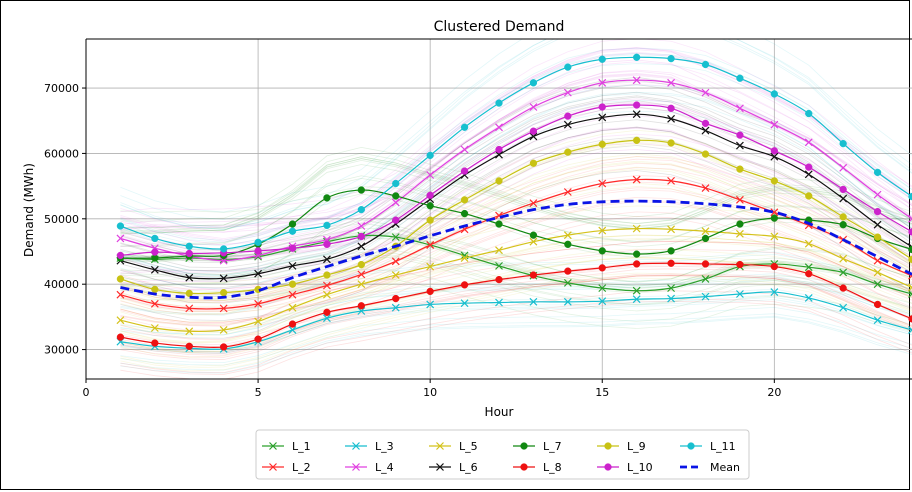 The image size is (912, 492). Describe the element at coordinates (369, 446) in the screenshot. I see `legend-item: L_3` at that location.